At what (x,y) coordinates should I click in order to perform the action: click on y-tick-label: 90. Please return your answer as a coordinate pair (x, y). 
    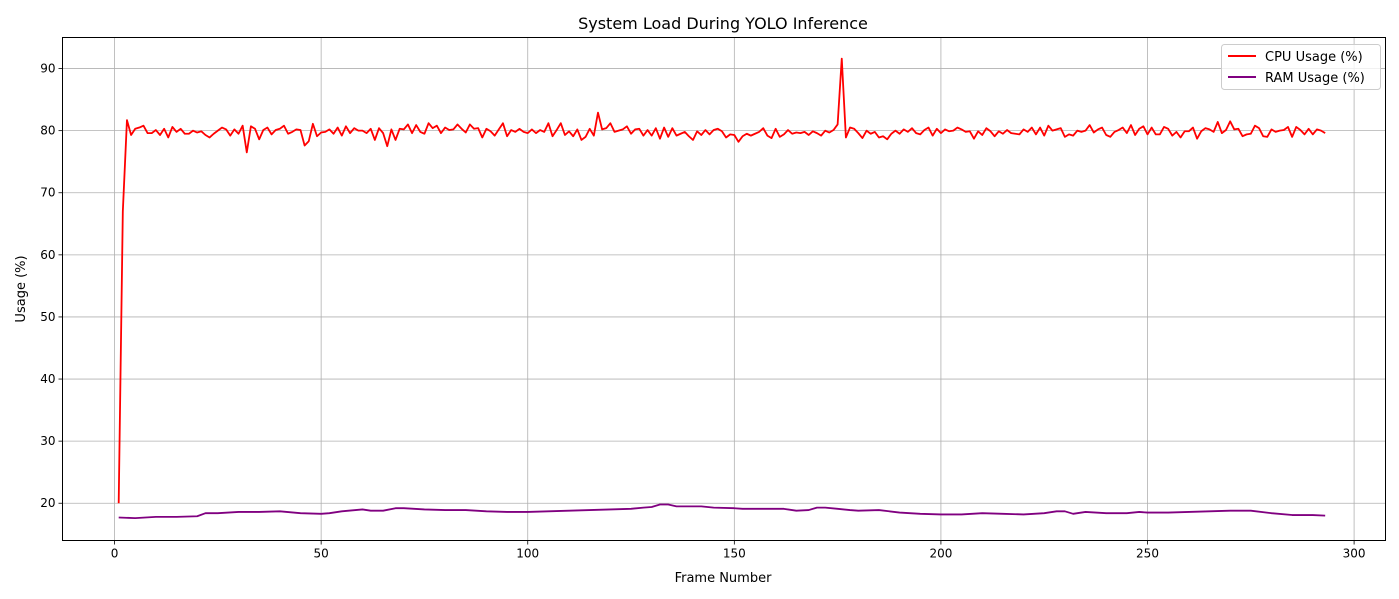
    Looking at the image, I should click on (47, 69).